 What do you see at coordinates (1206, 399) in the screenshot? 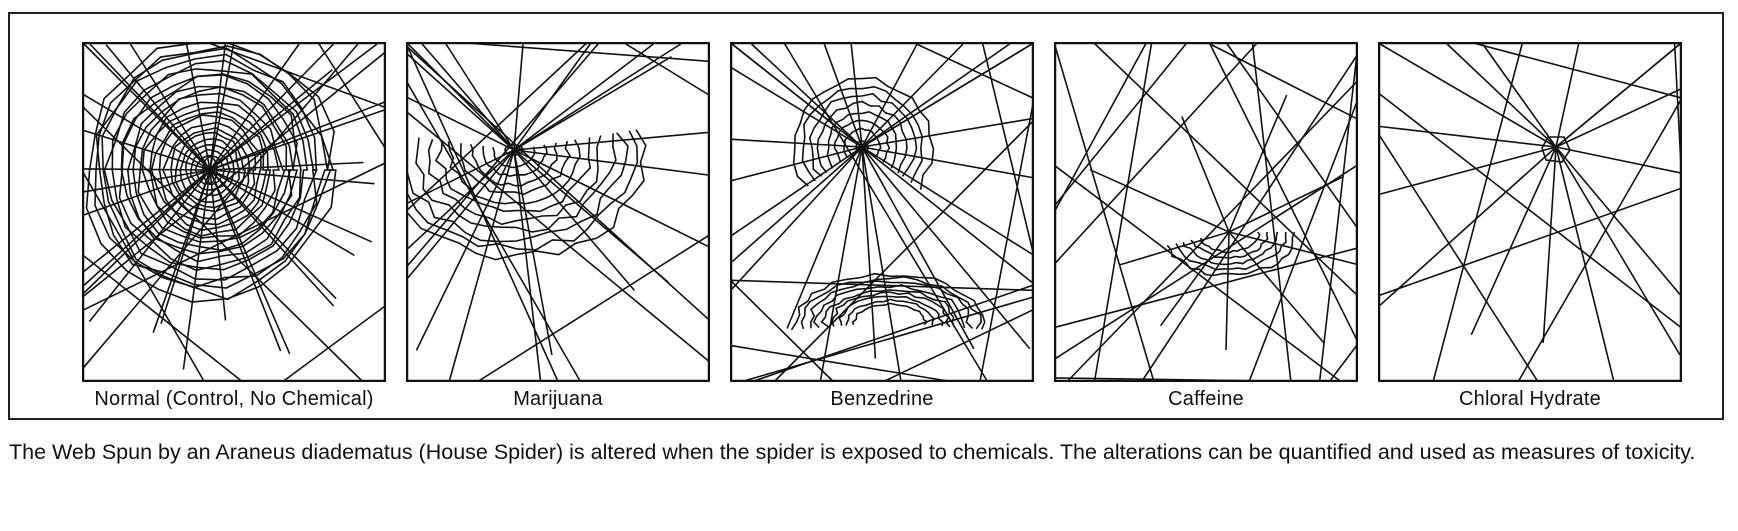
I see `panel-label-caffeine: Caffeine` at bounding box center [1206, 399].